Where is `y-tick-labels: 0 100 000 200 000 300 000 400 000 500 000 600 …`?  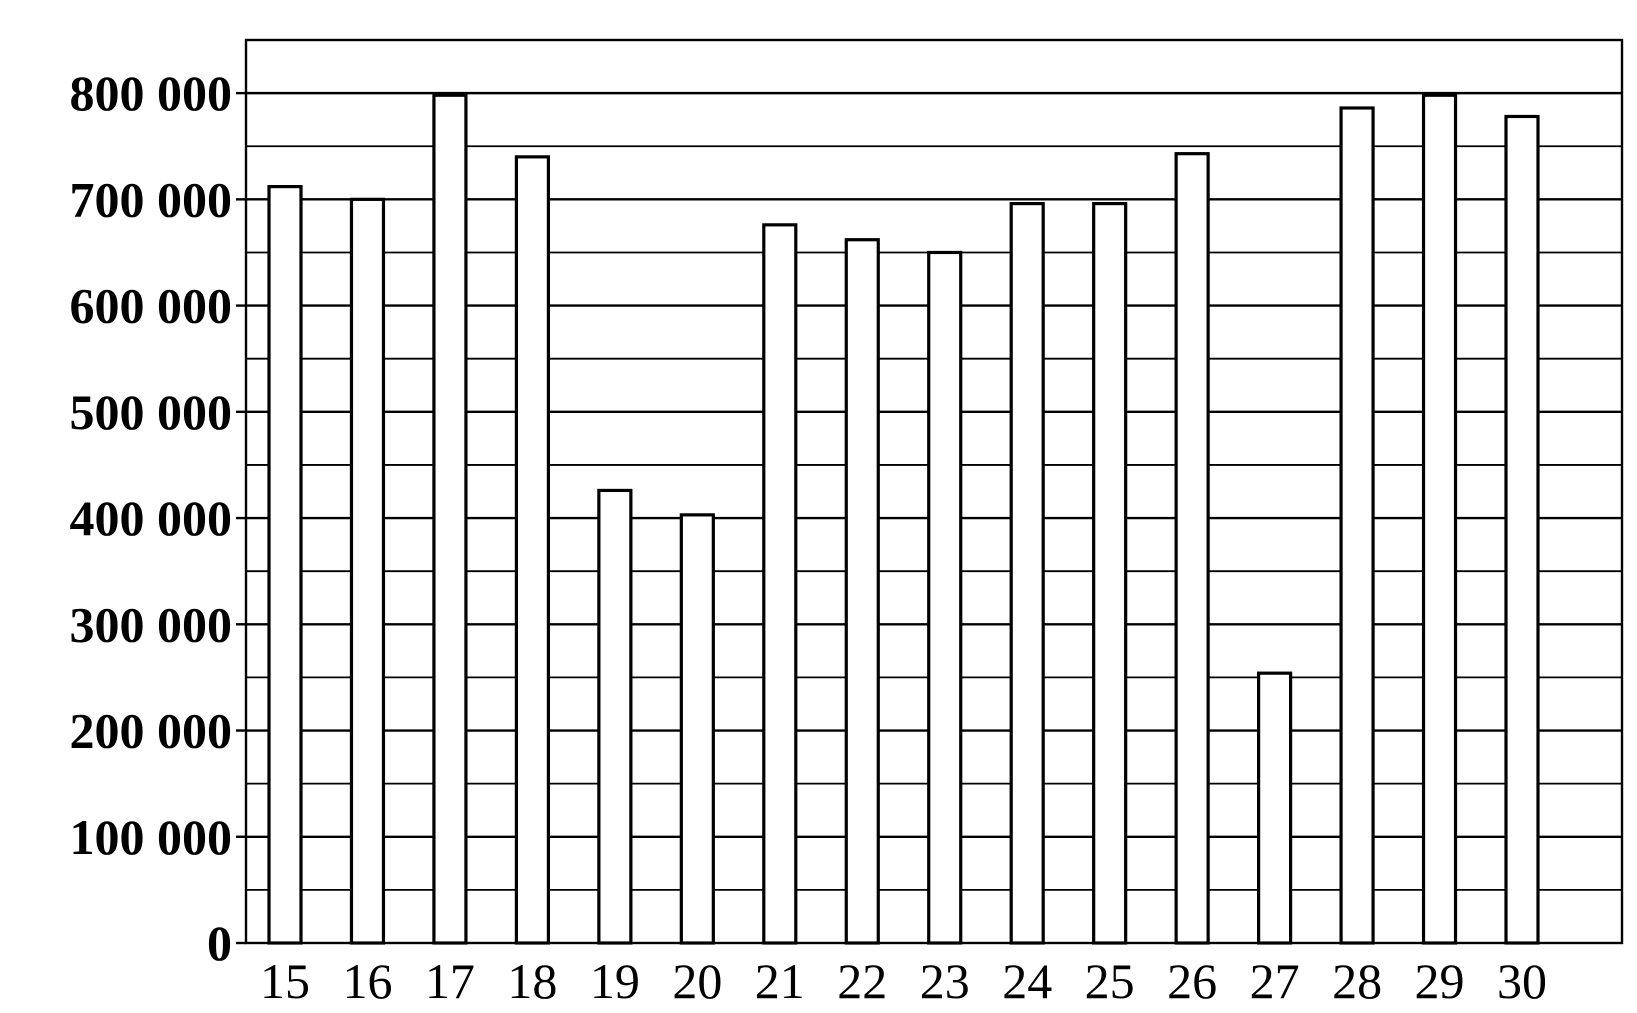
y-tick-labels: 0 100 000 200 000 300 000 400 000 500 000 600 … is located at coordinates (151, 518).